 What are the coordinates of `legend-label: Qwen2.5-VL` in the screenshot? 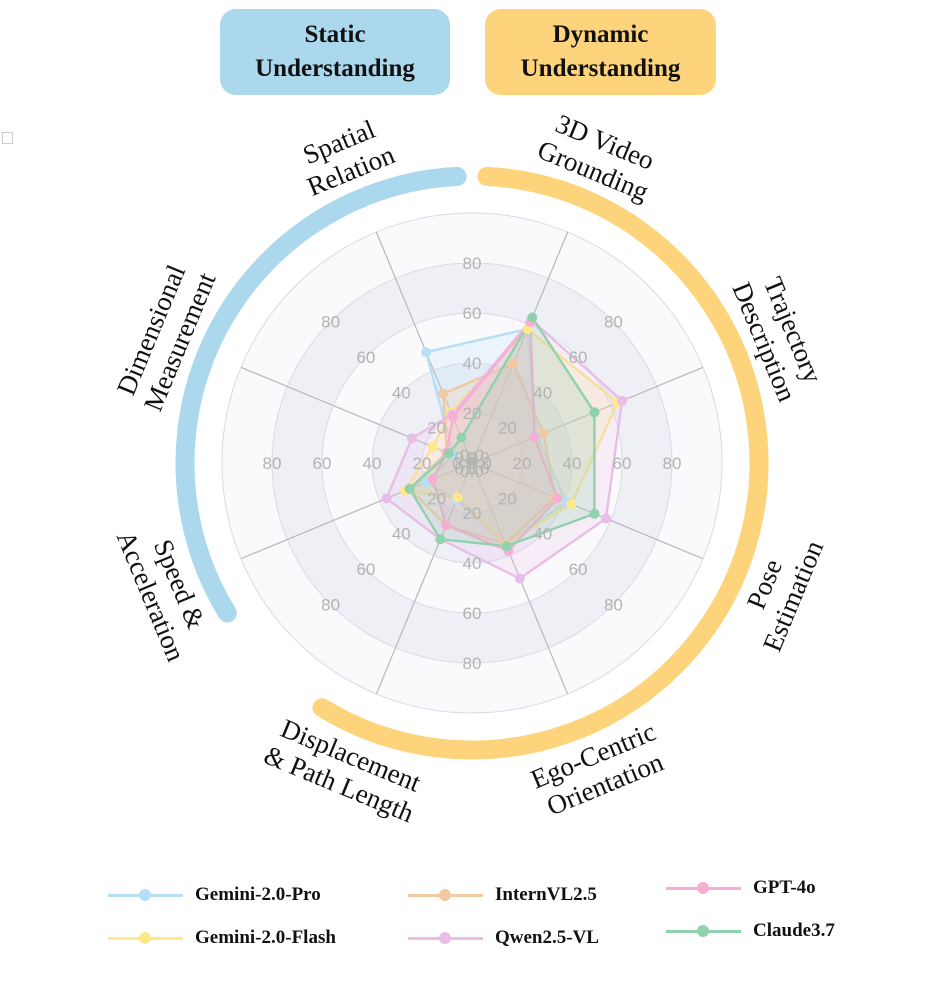 It's located at (547, 937).